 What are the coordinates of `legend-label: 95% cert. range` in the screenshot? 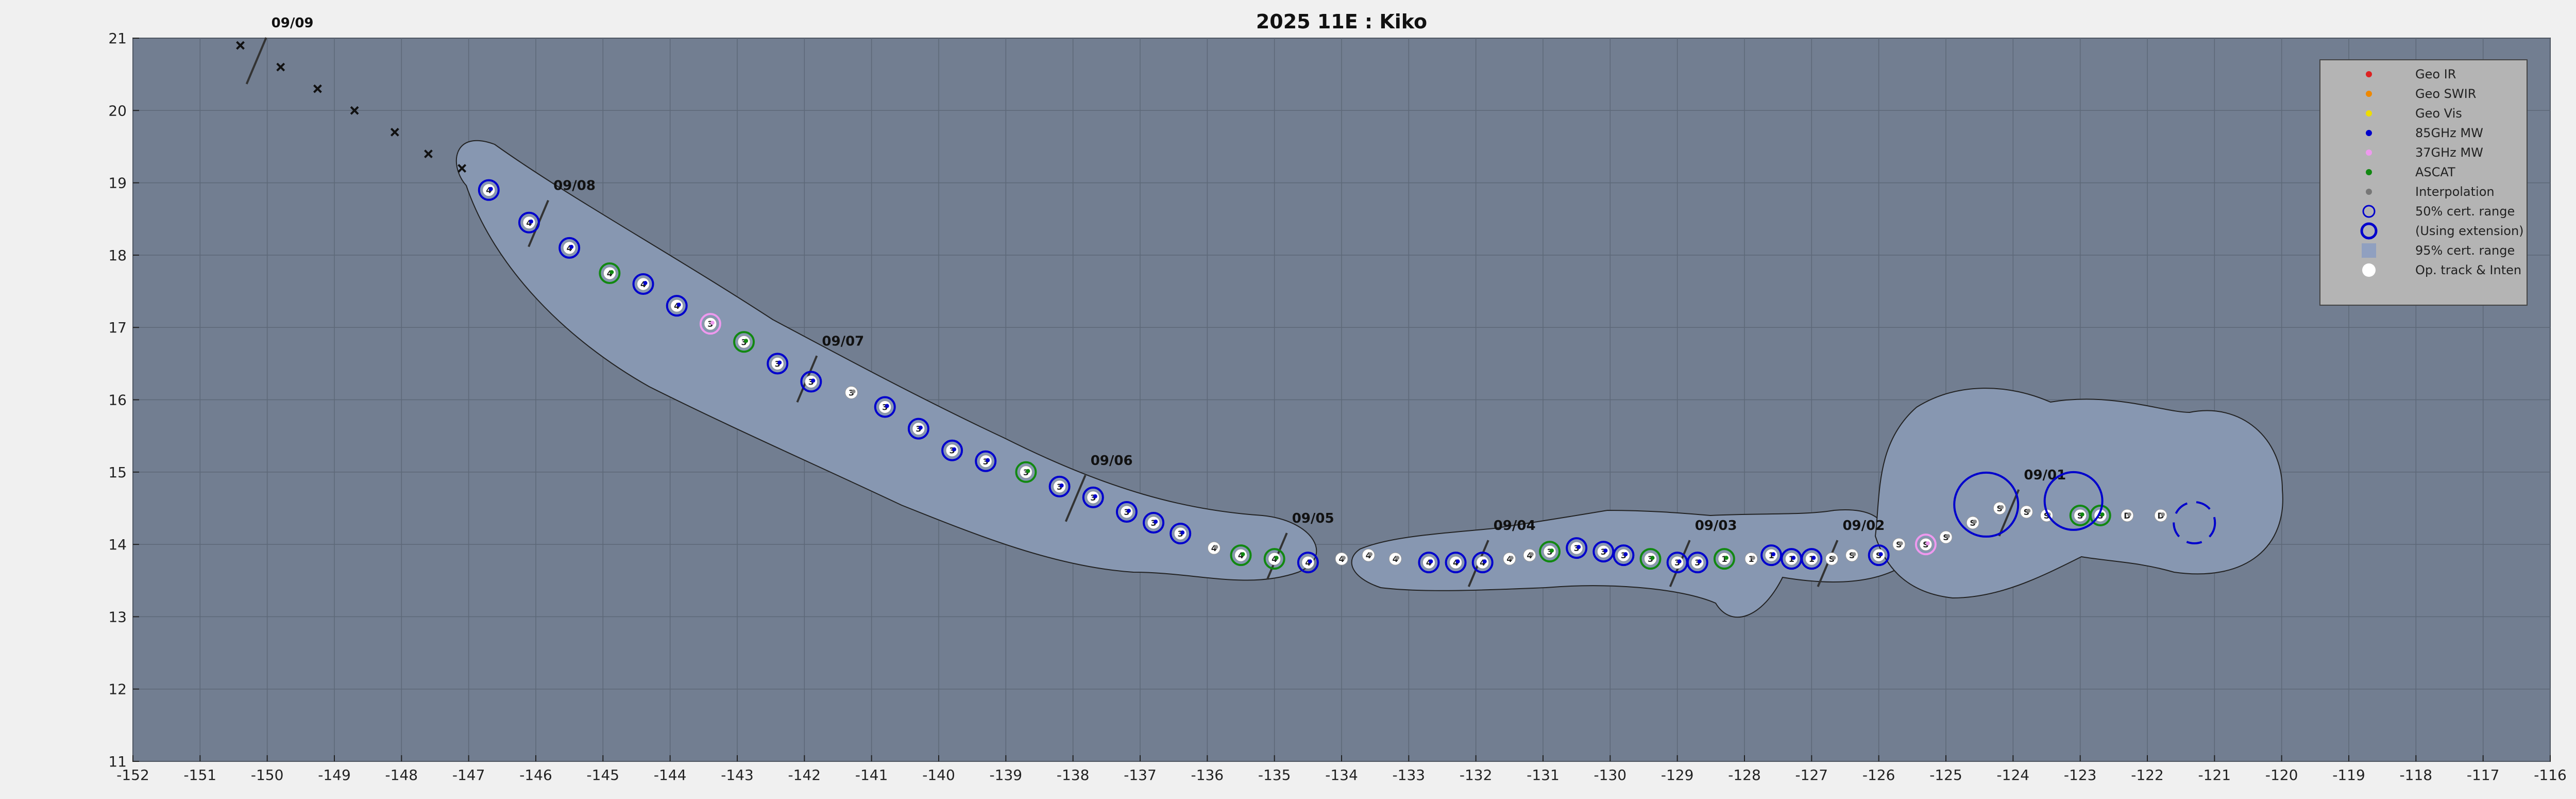 It's located at (2465, 250).